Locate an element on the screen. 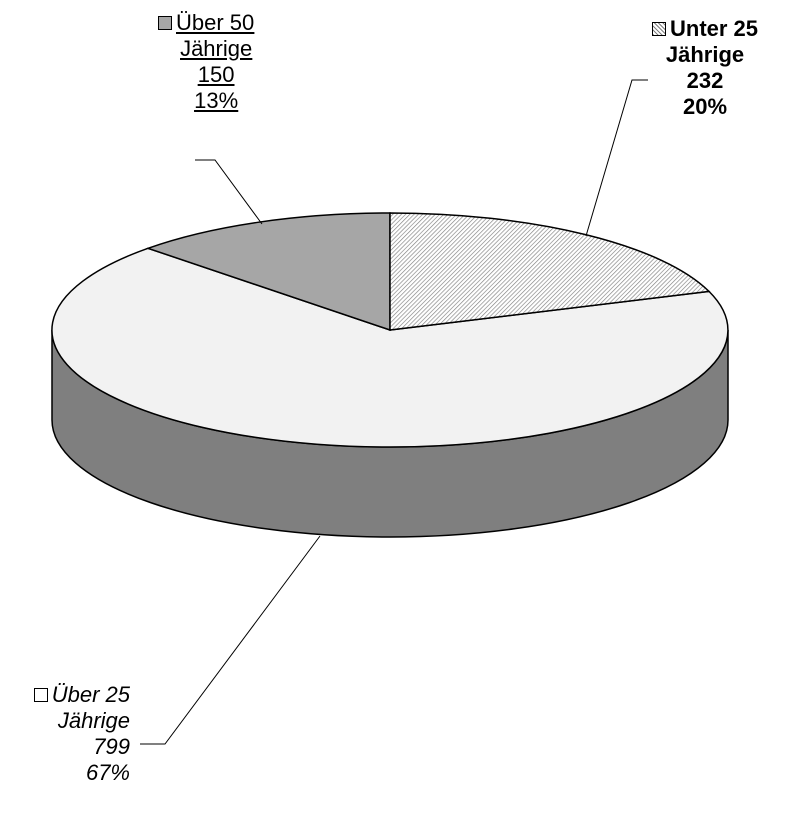 The image size is (790, 813). data-label-under-25: Unter 25 Jährige 232 20% is located at coordinates (705, 68).